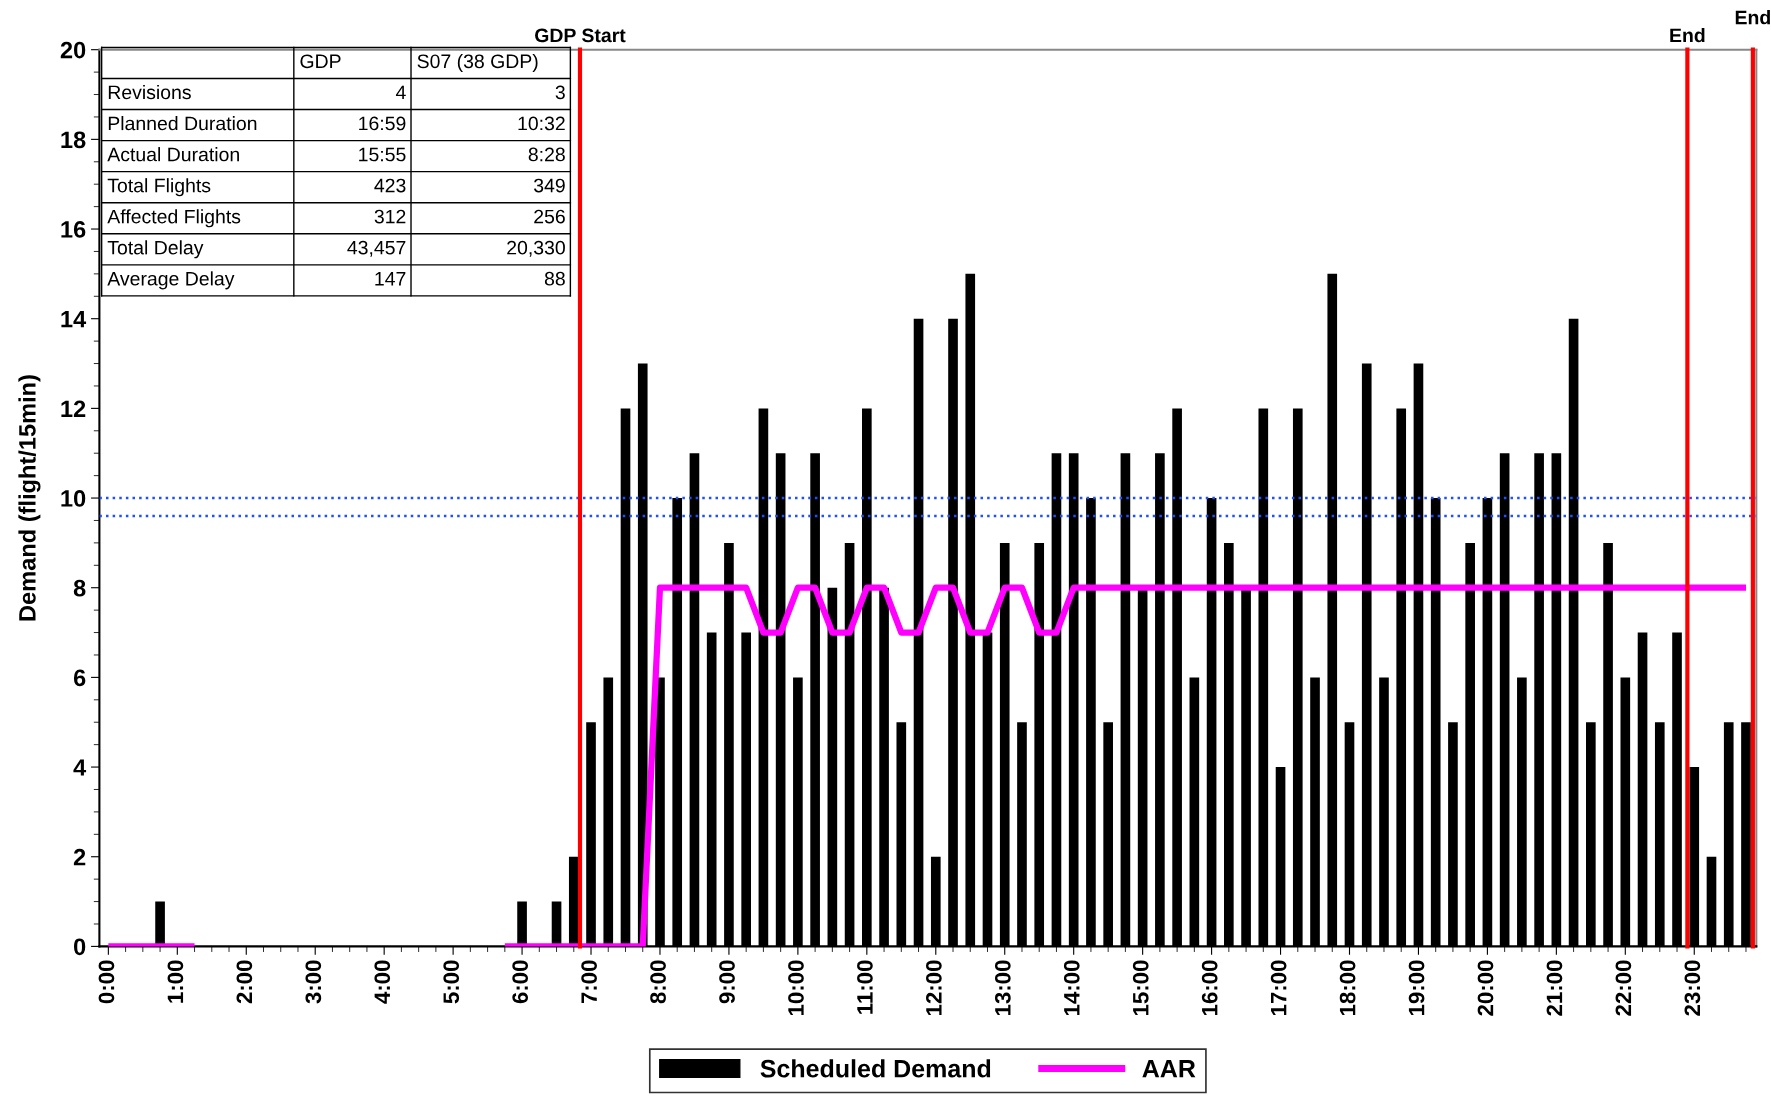 Image resolution: width=1771 pixels, height=1100 pixels. Describe the element at coordinates (171, 280) in the screenshot. I see `category-label: Average Delay` at that location.